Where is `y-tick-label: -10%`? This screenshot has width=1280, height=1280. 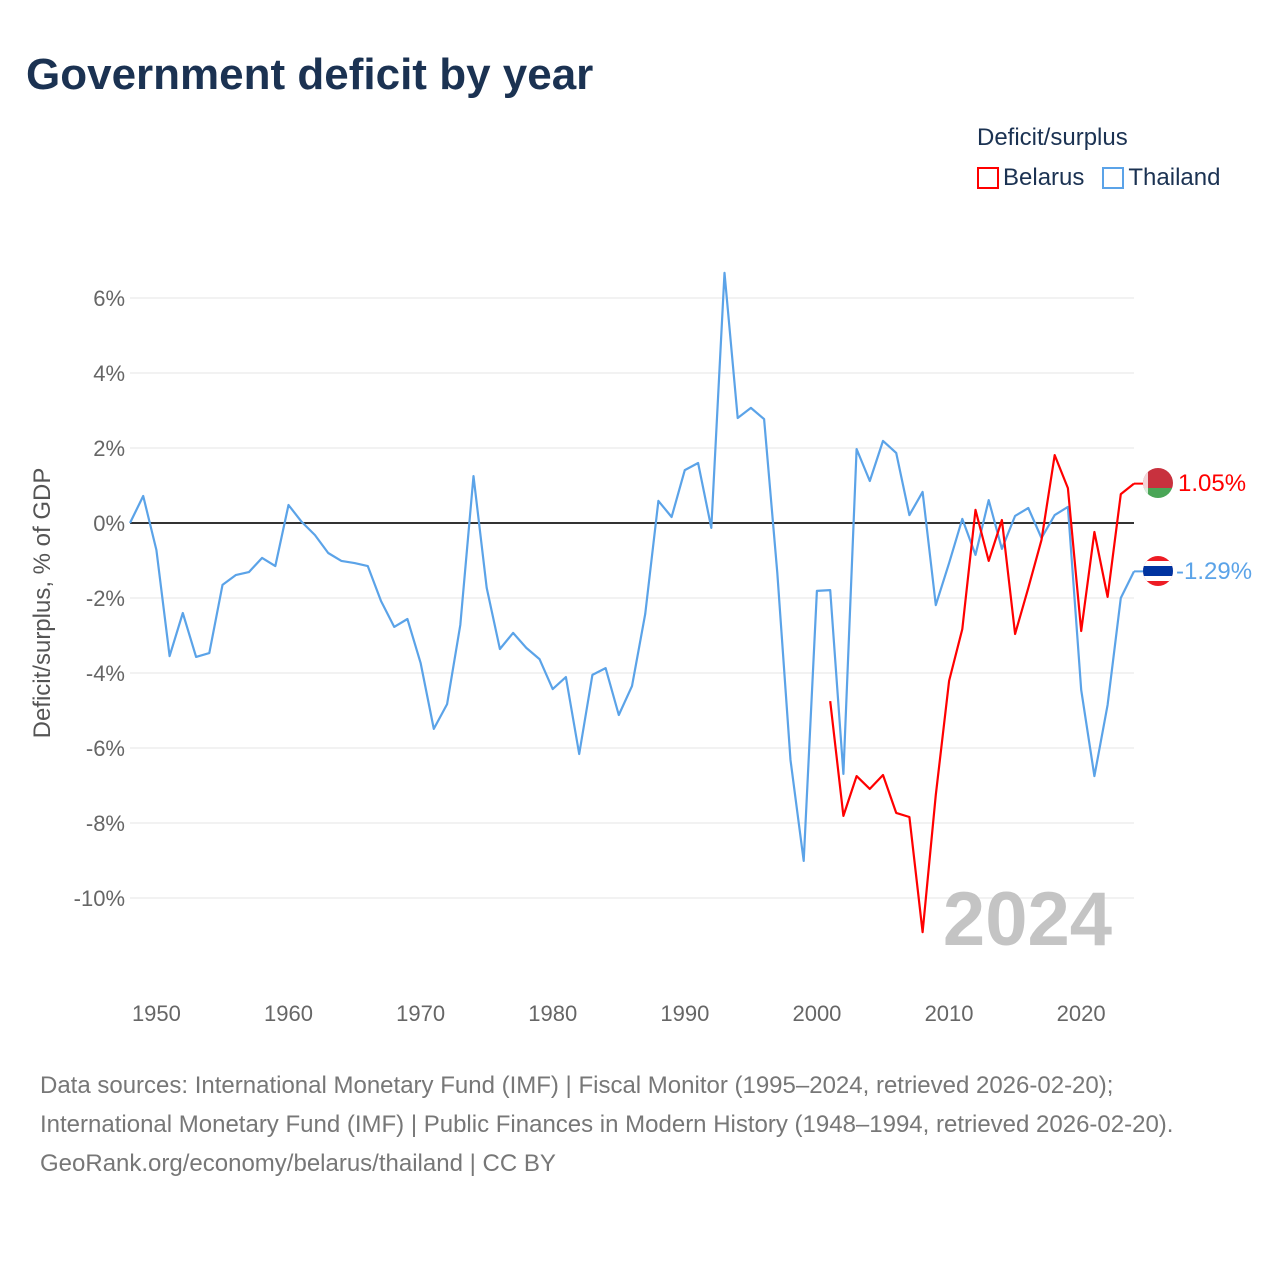
y-tick-label: -10% is located at coordinates (99, 898).